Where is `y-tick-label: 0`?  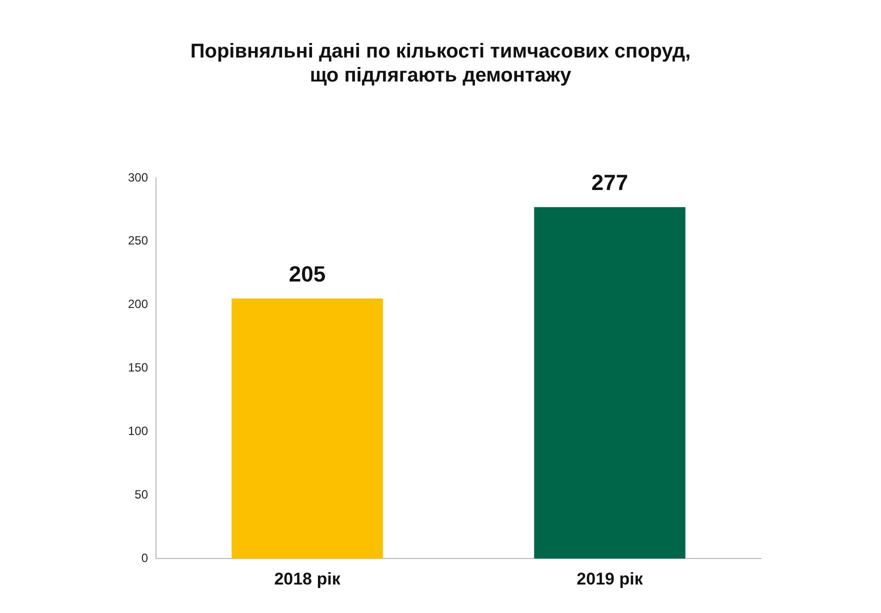 y-tick-label: 0 is located at coordinates (144, 557).